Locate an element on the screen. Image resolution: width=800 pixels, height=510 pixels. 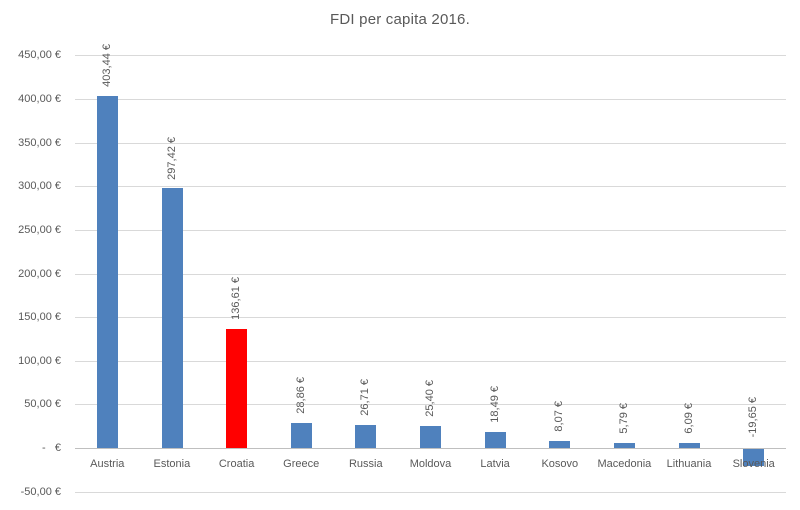
category-label-slovenia: Slovenia is located at coordinates (753, 464).